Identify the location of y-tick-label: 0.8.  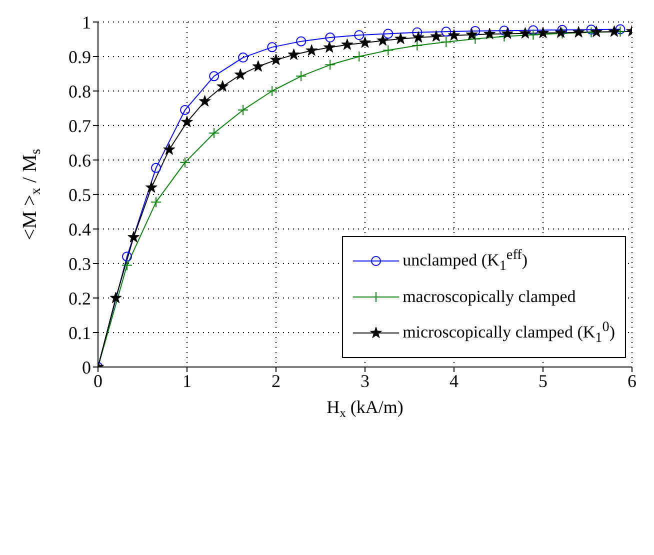
(79, 91).